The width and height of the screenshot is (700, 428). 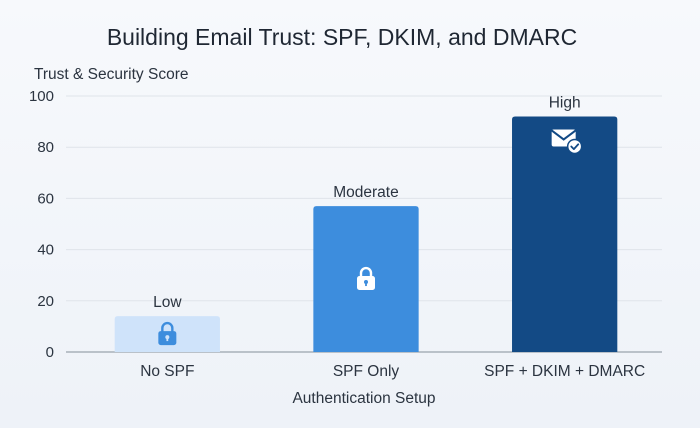 What do you see at coordinates (111, 74) in the screenshot?
I see `y-axis-title: Trust & Security Score` at bounding box center [111, 74].